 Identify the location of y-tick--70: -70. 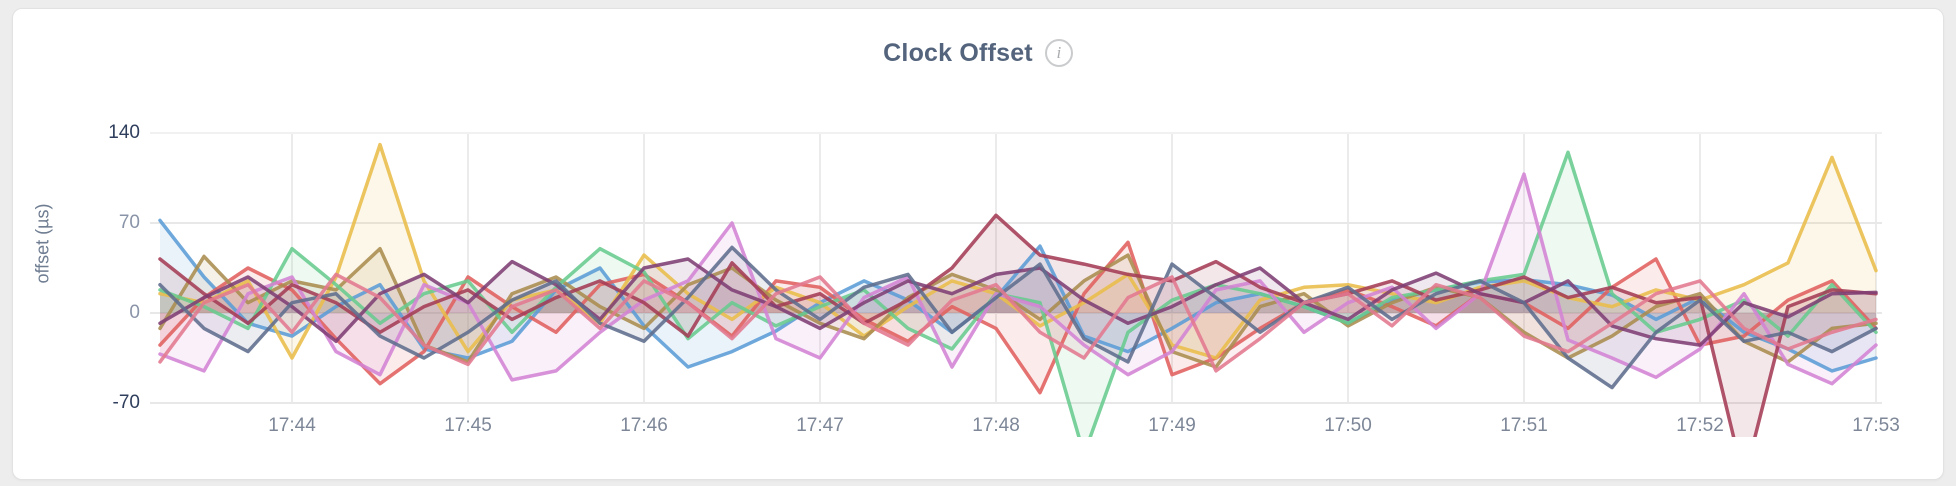
(126, 402).